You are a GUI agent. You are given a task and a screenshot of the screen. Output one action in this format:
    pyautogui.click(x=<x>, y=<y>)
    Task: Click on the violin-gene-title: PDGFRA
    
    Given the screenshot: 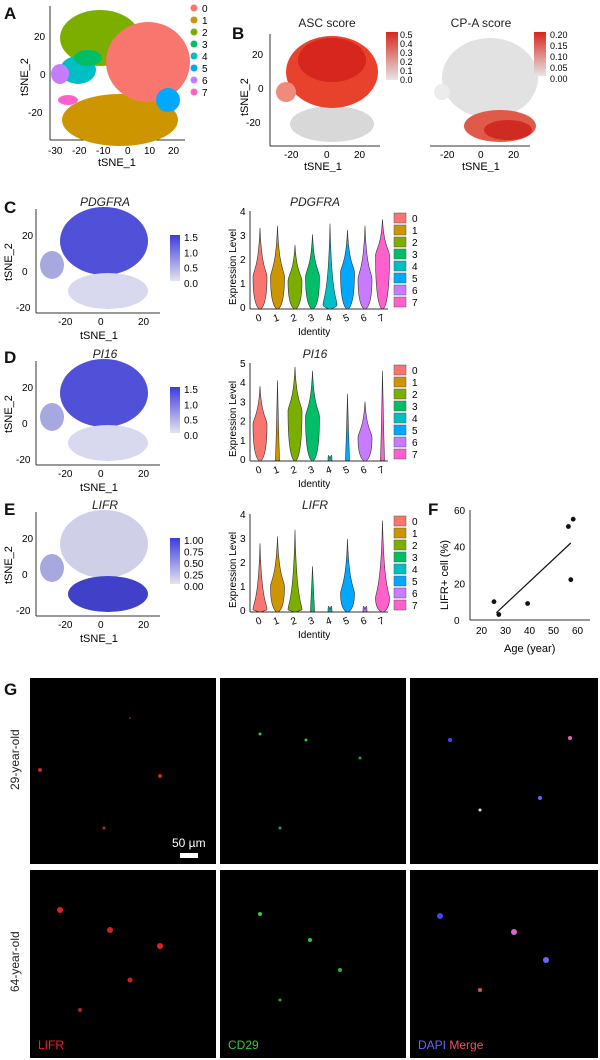 What is the action you would take?
    pyautogui.click(x=314, y=202)
    